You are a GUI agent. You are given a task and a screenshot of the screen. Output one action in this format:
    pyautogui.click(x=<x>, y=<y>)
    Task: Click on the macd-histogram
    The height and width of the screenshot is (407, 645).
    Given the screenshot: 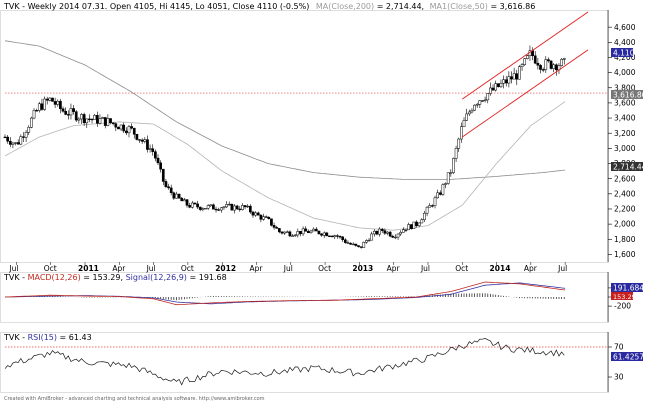 What is the action you would take?
    pyautogui.click(x=286, y=297)
    